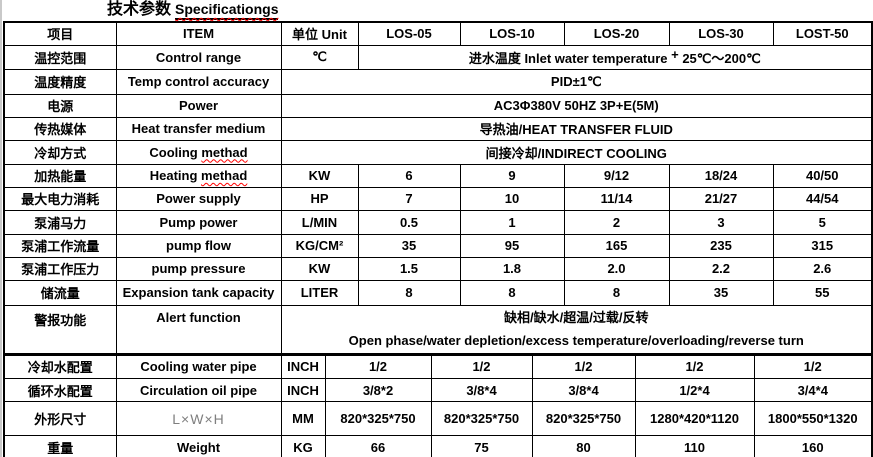 This screenshot has height=457, width=873. What do you see at coordinates (512, 175) in the screenshot?
I see `value-cell: 9` at bounding box center [512, 175].